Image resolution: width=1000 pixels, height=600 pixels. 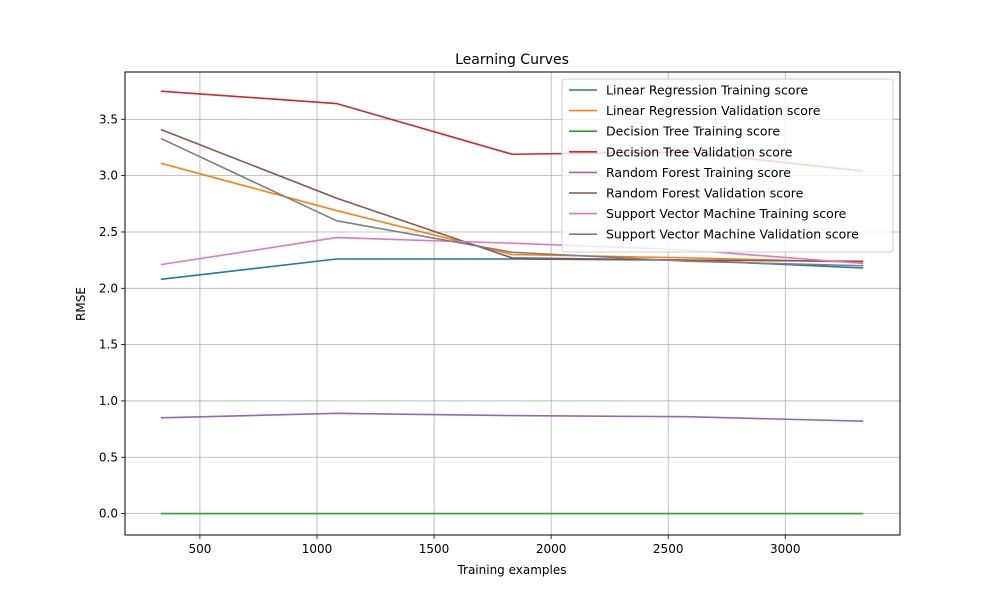 What do you see at coordinates (713, 110) in the screenshot?
I see `legend-label-1: Linear Regression Validation score` at bounding box center [713, 110].